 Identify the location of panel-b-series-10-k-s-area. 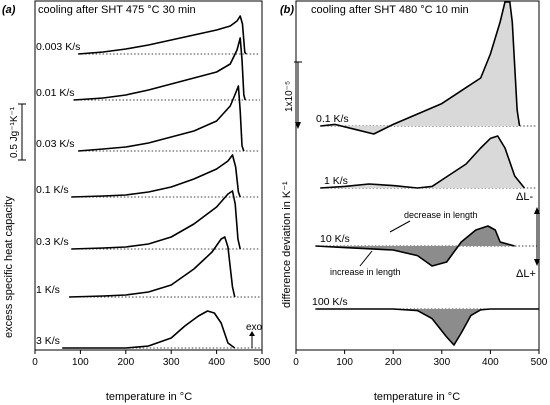
(415, 246).